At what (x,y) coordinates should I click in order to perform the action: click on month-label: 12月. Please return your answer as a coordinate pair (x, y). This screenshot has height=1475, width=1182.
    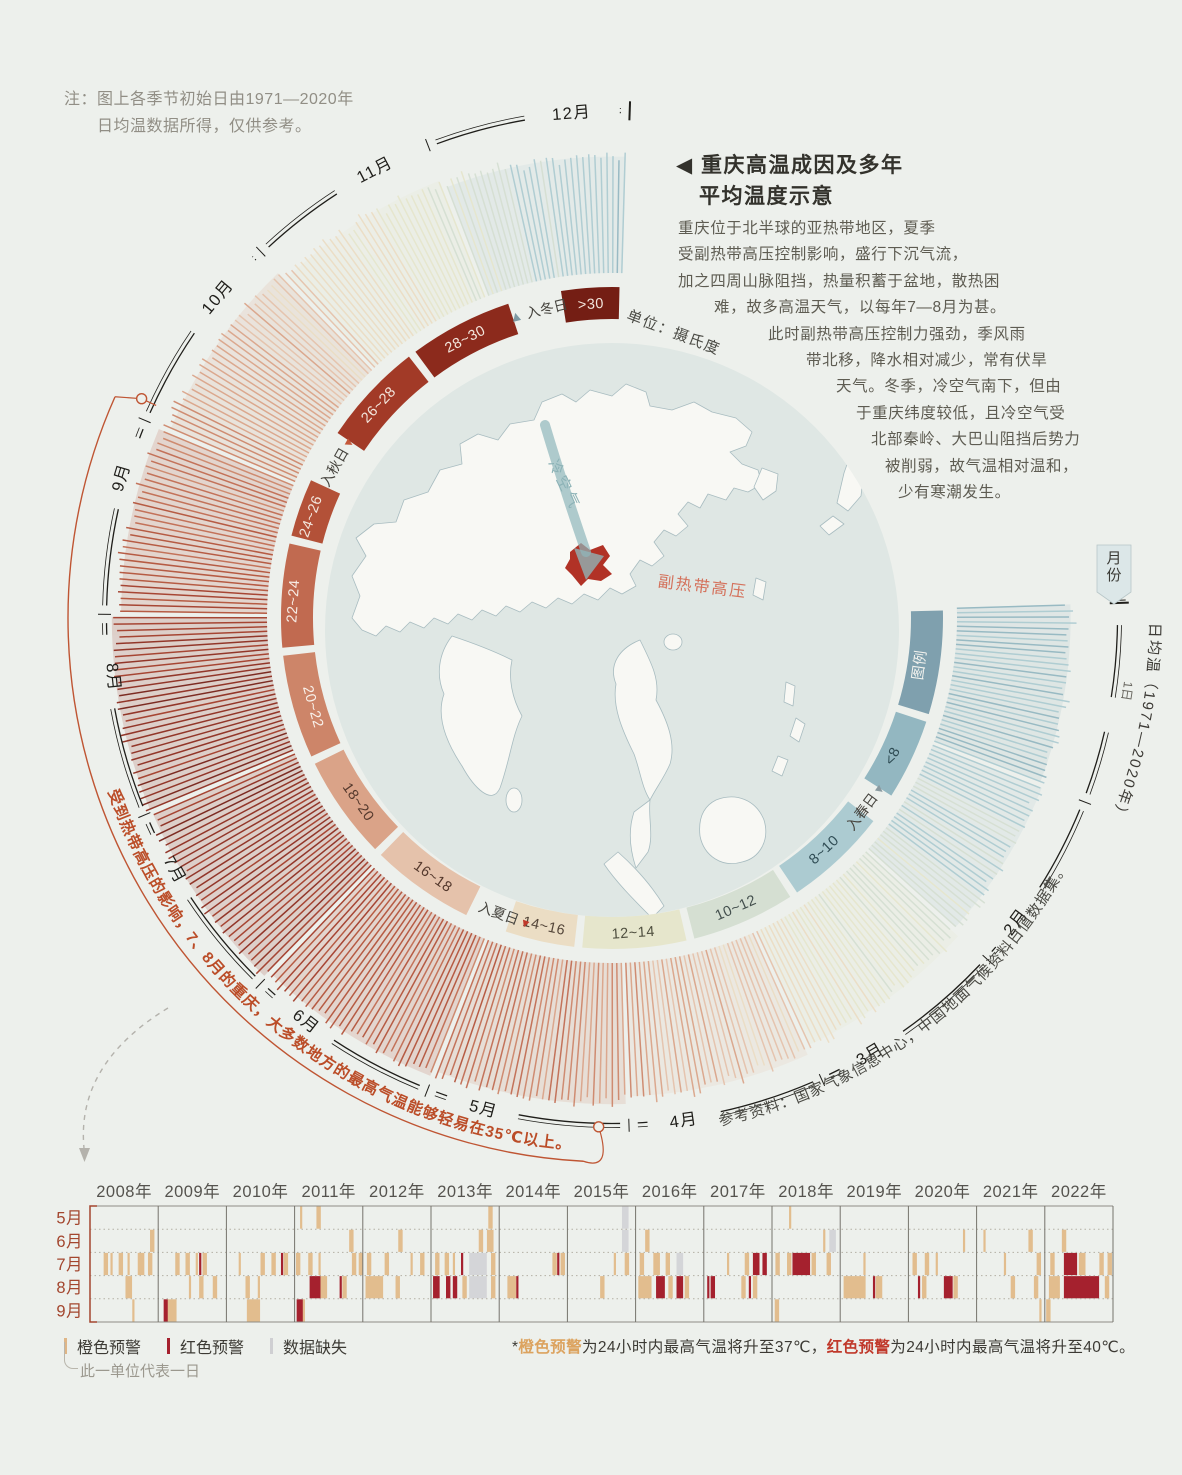
    Looking at the image, I should click on (571, 113).